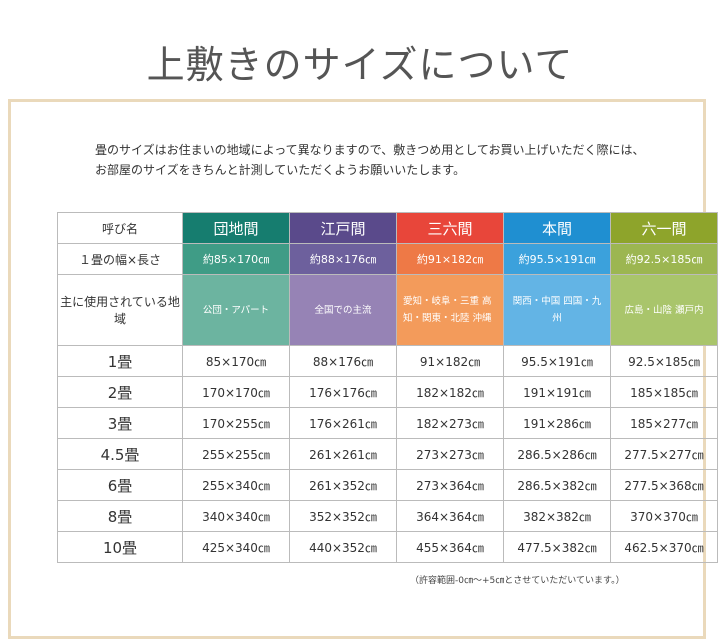 The width and height of the screenshot is (720, 639). What do you see at coordinates (557, 361) in the screenshot?
I see `dimension-cell: 95.5×191㎝` at bounding box center [557, 361].